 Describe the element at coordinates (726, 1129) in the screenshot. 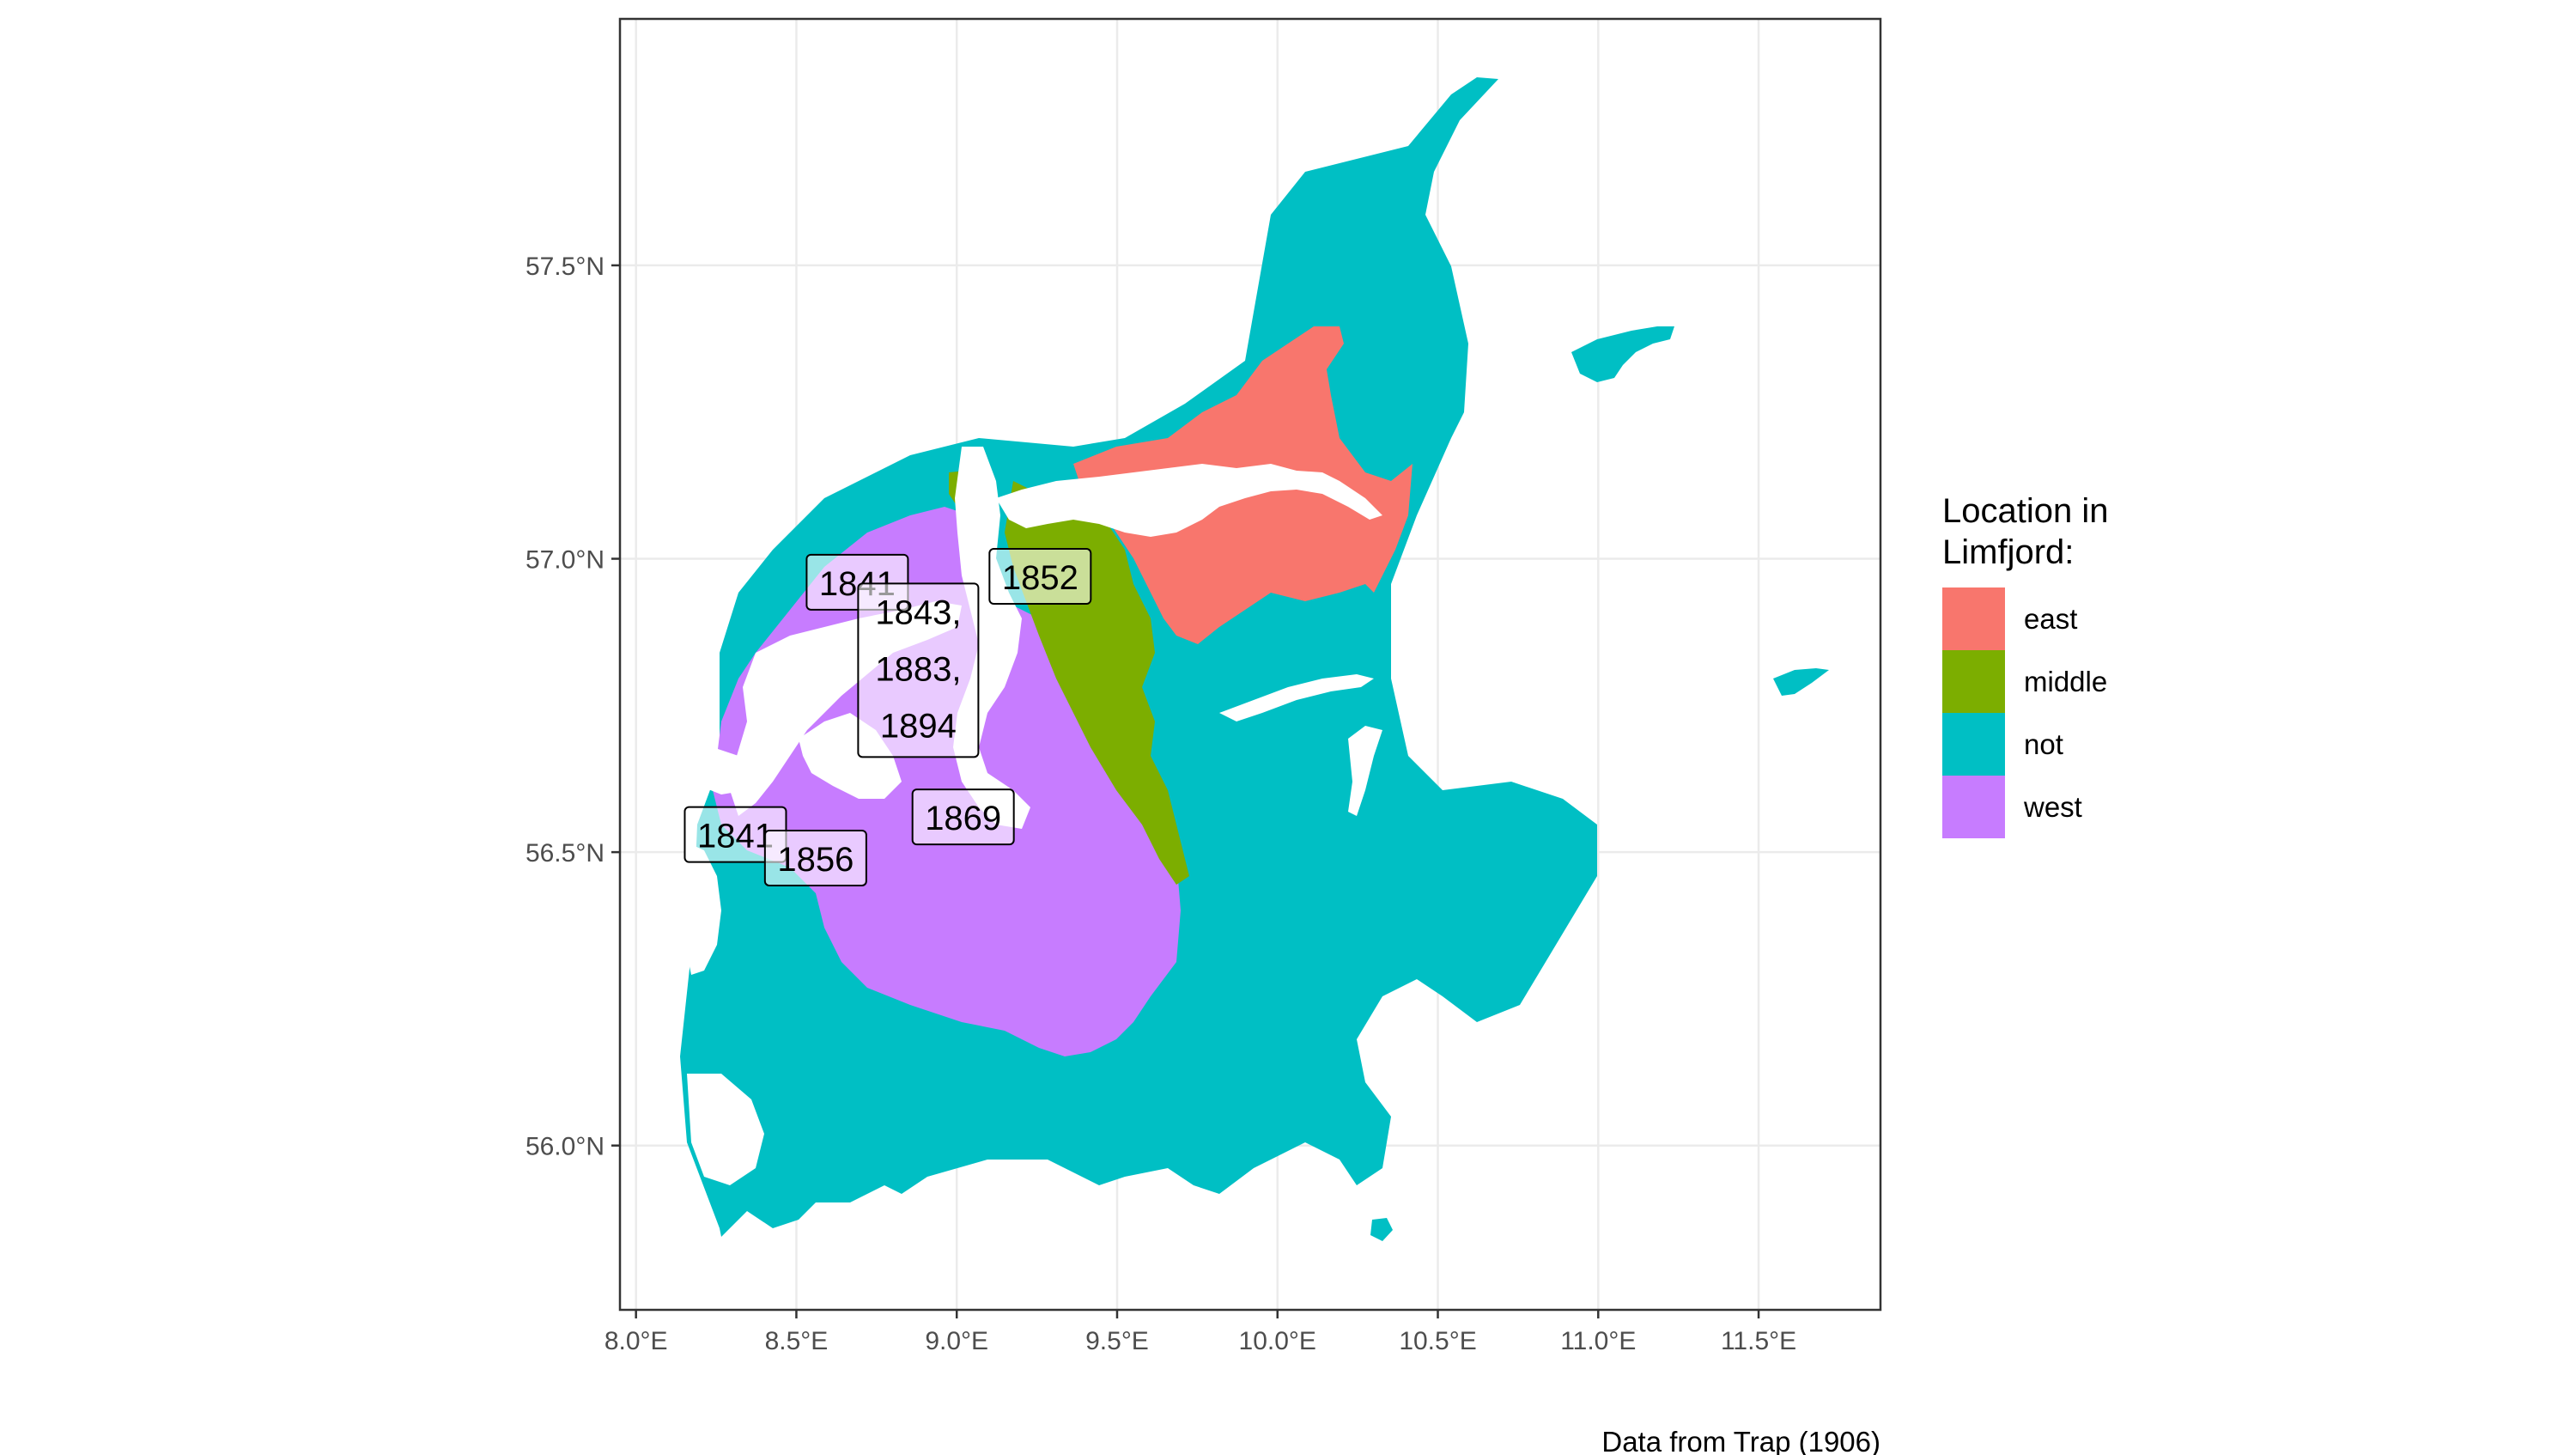

I see `coastal-inlet-sw` at that location.